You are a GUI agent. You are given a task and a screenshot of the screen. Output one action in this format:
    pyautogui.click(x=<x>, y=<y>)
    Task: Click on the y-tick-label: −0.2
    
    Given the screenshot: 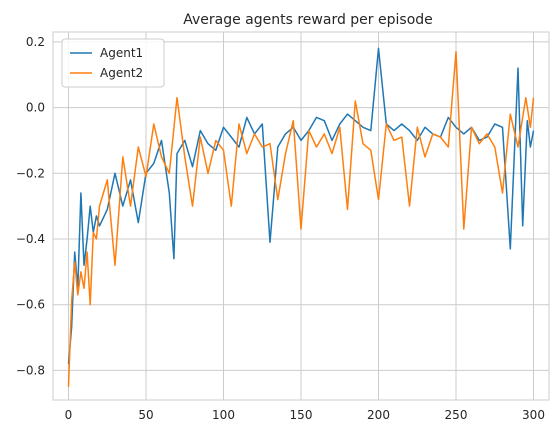 What is the action you would take?
    pyautogui.click(x=30, y=173)
    